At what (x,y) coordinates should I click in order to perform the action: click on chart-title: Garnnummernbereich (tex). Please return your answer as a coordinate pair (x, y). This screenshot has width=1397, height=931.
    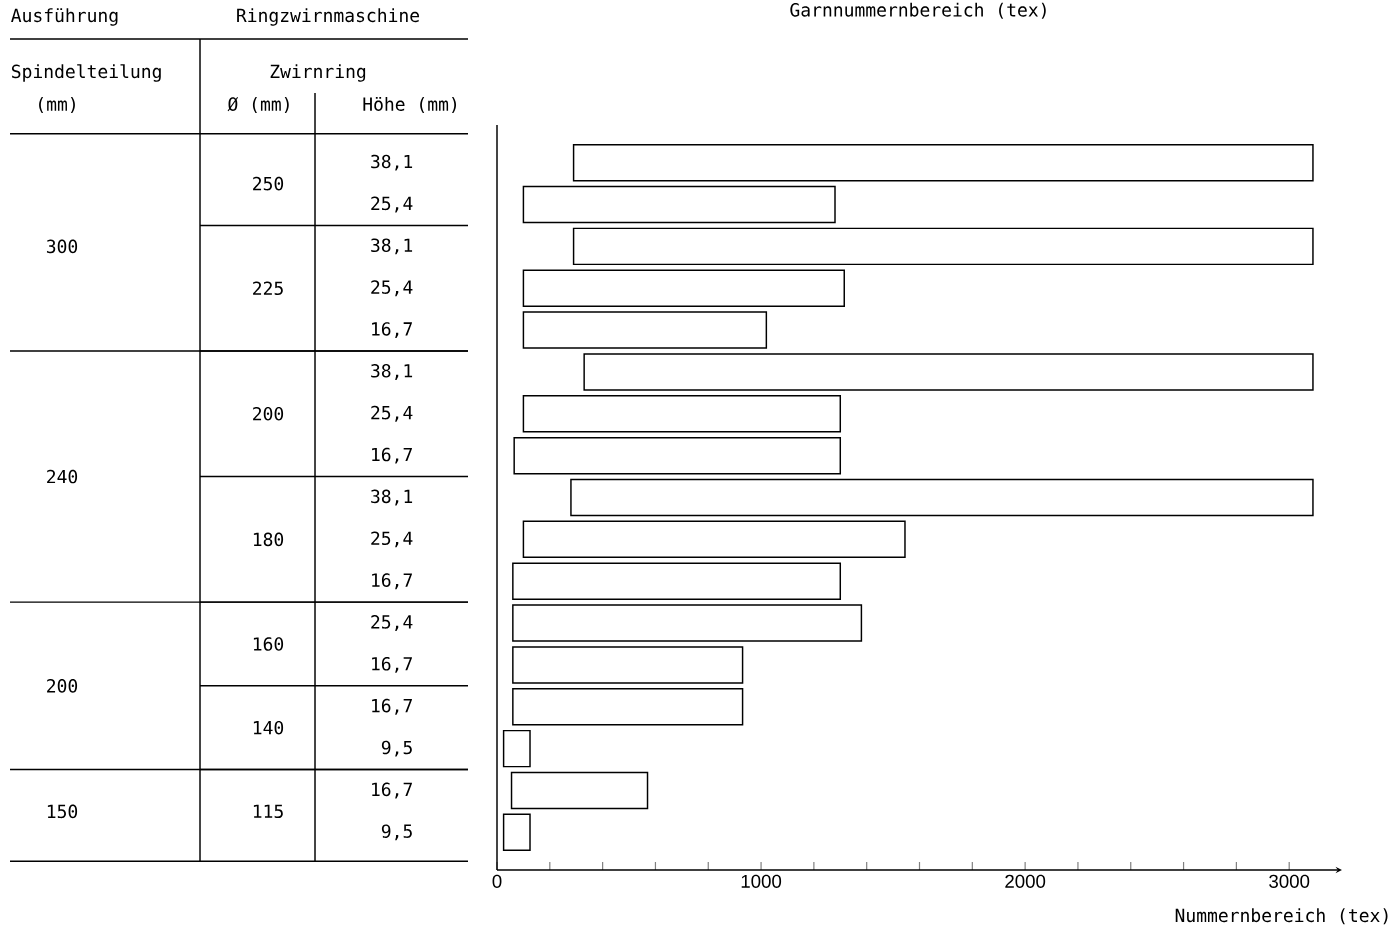
    Looking at the image, I should click on (918, 10).